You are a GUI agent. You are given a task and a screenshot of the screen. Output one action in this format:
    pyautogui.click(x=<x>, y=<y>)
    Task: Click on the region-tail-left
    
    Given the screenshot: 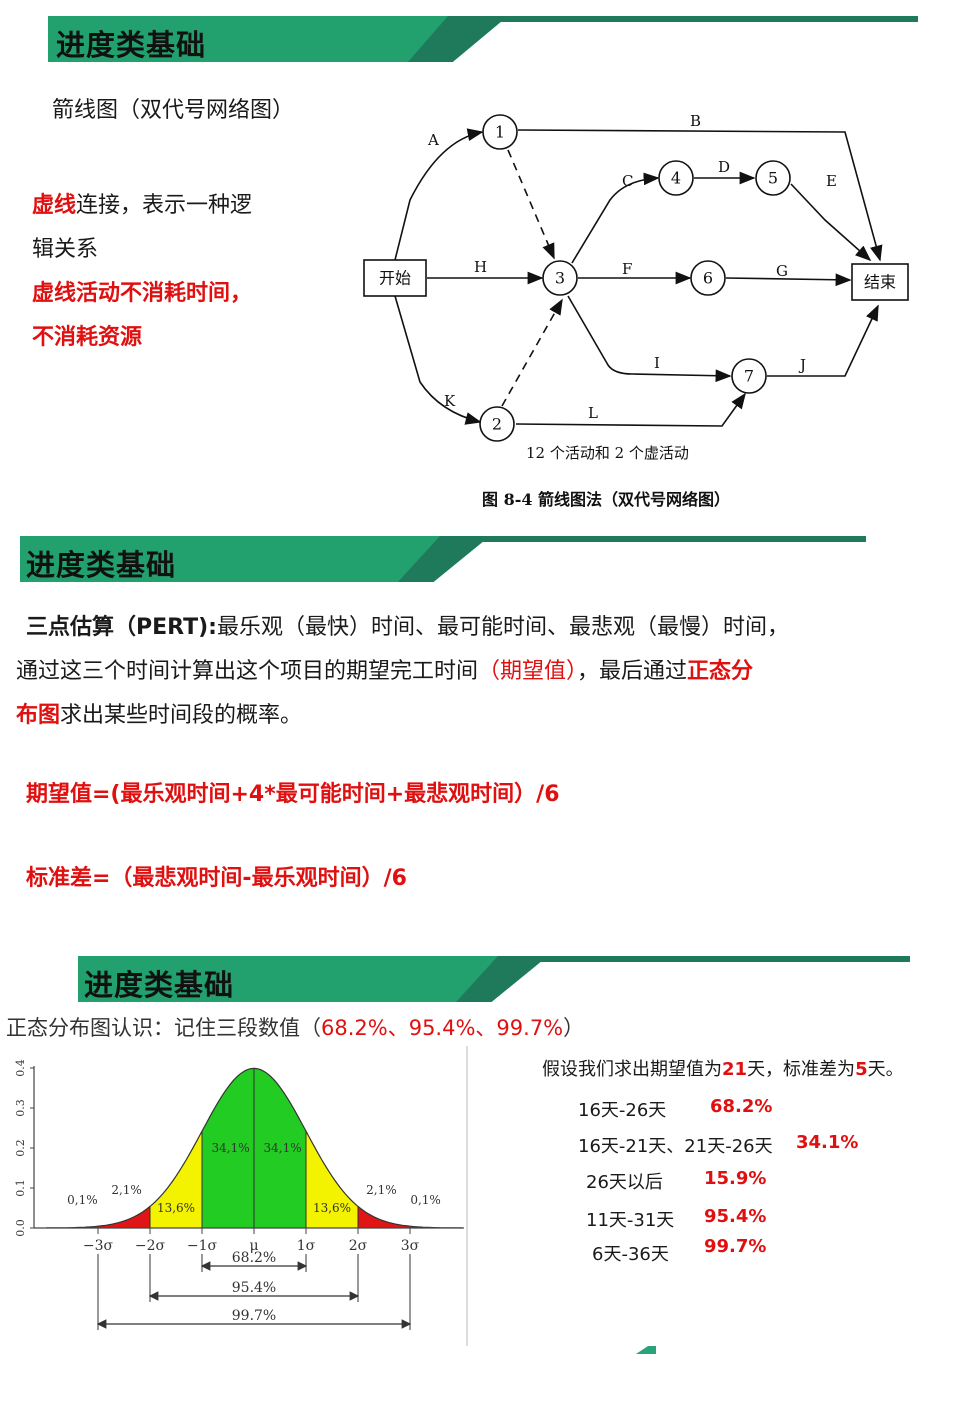 What is the action you would take?
    pyautogui.click(x=108, y=1217)
    